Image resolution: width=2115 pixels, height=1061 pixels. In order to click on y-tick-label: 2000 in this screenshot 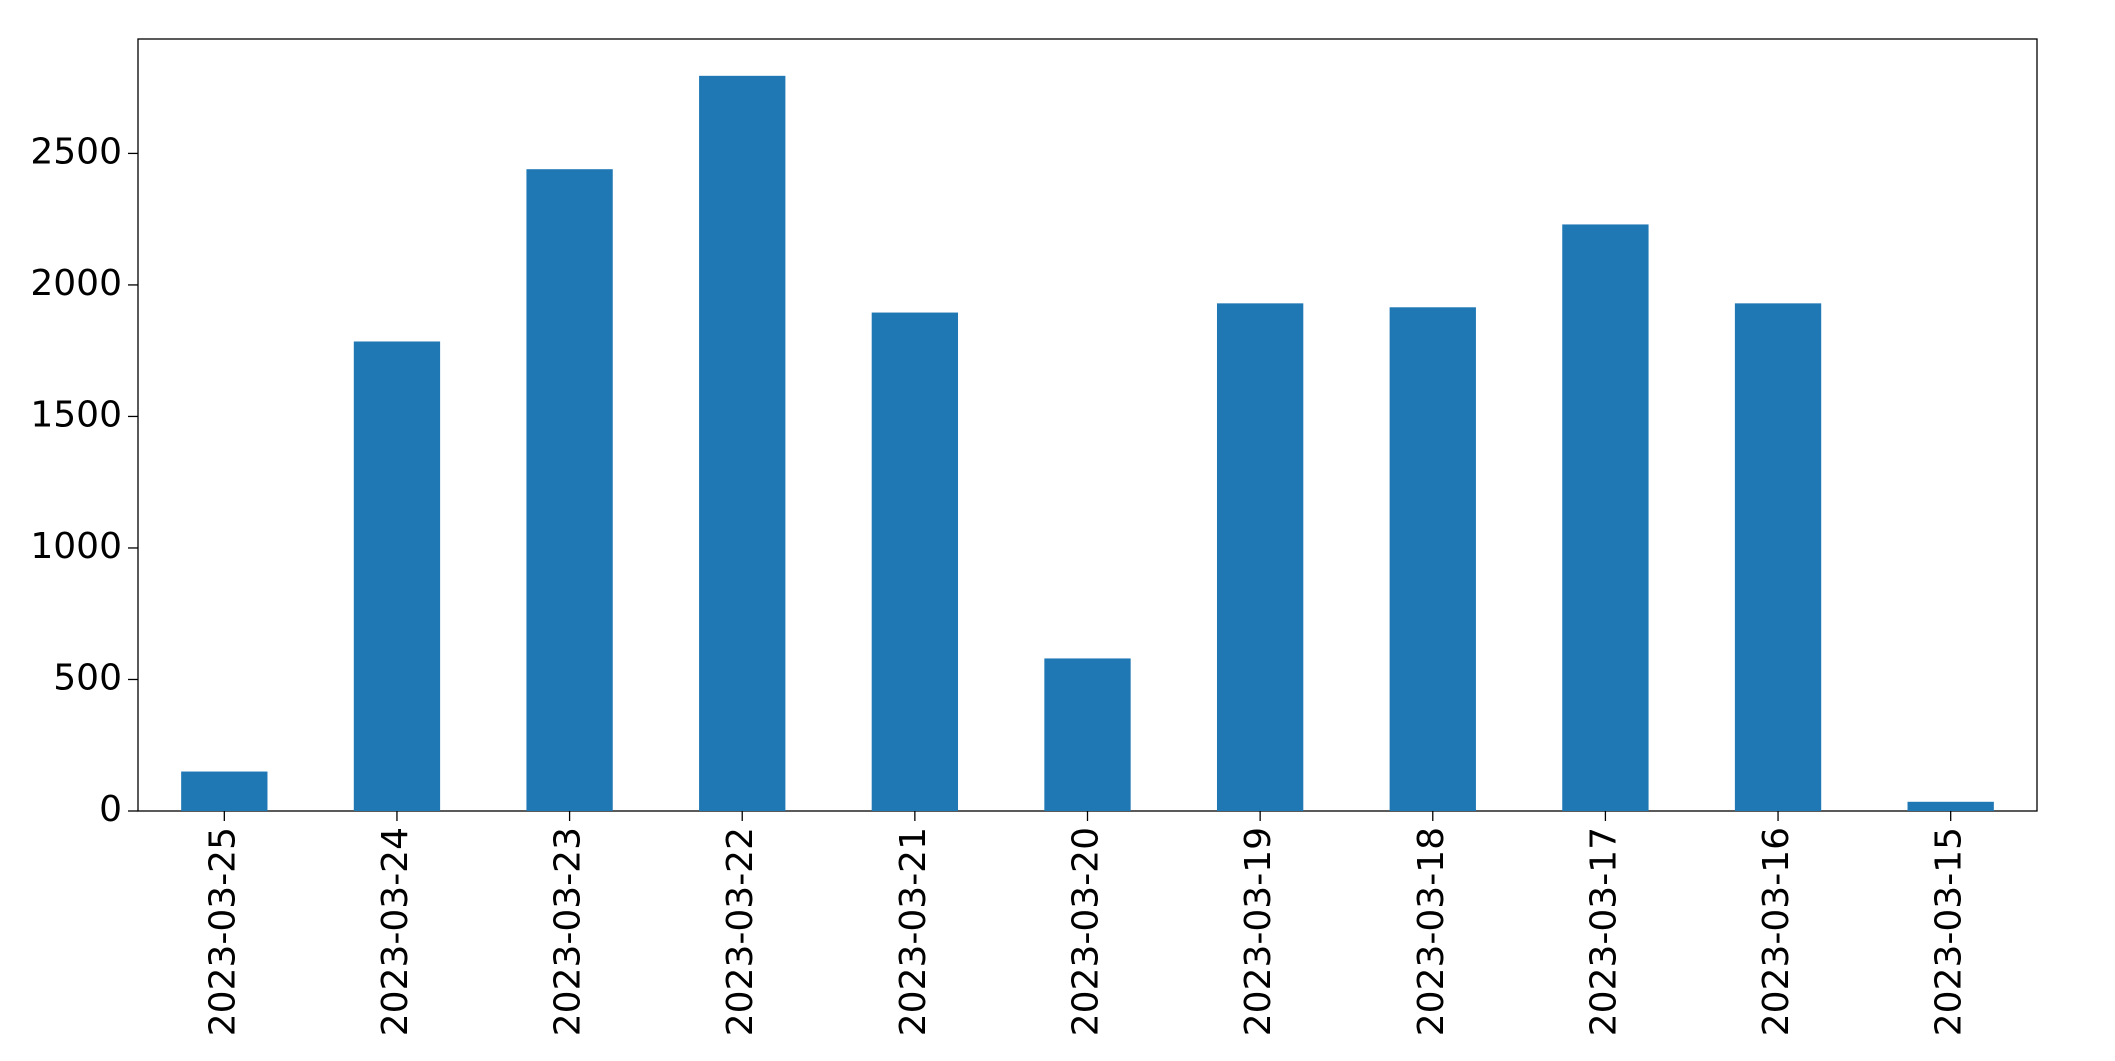, I will do `click(76, 283)`.